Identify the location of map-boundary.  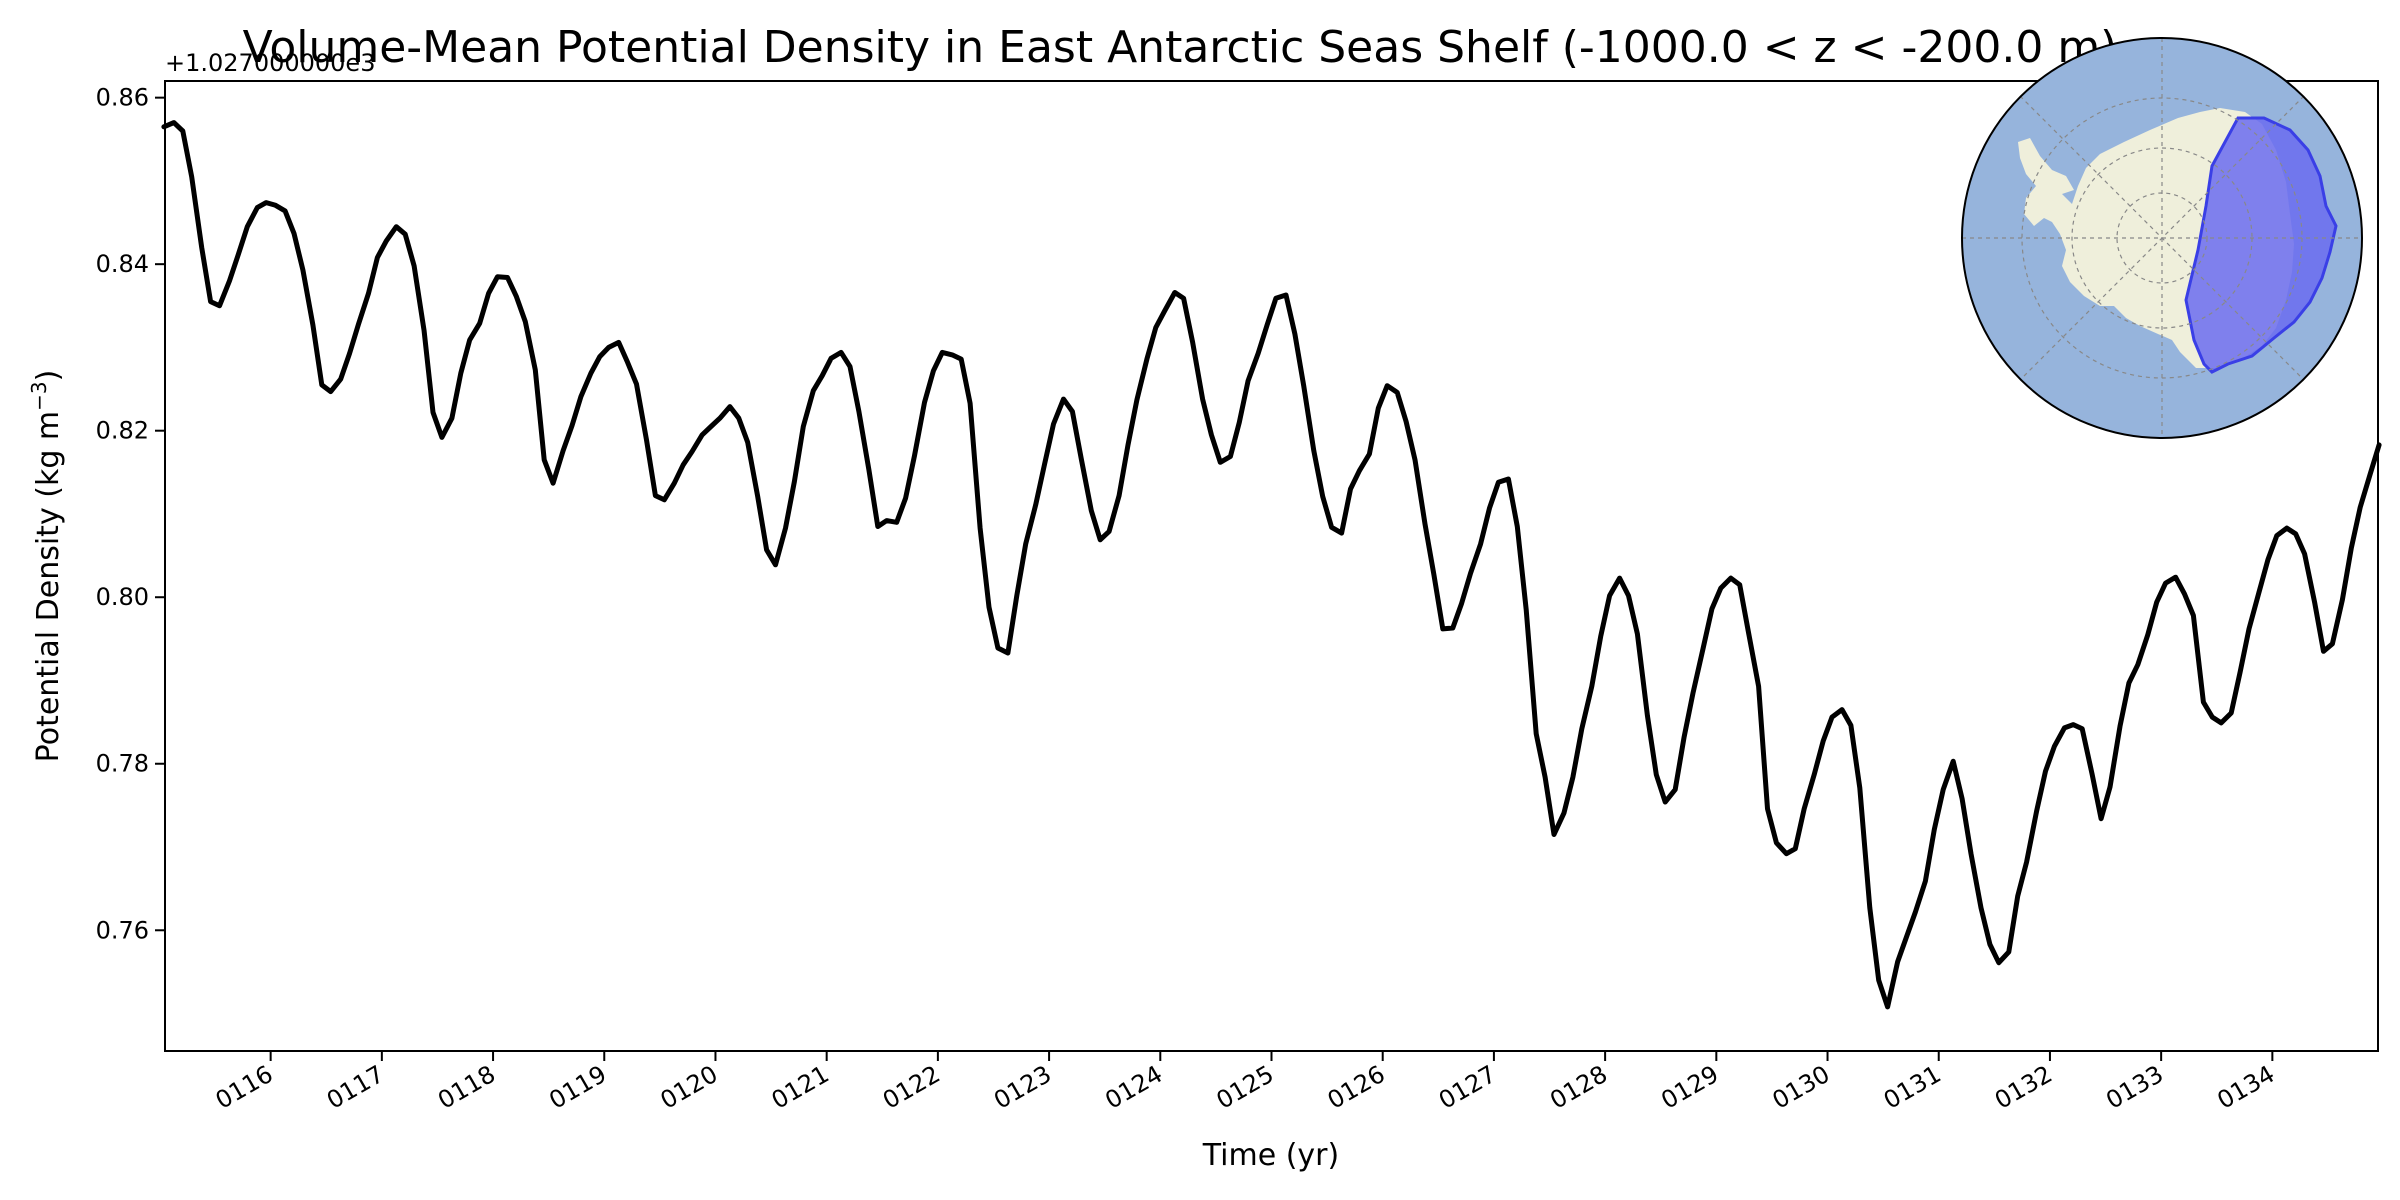
(2162, 238).